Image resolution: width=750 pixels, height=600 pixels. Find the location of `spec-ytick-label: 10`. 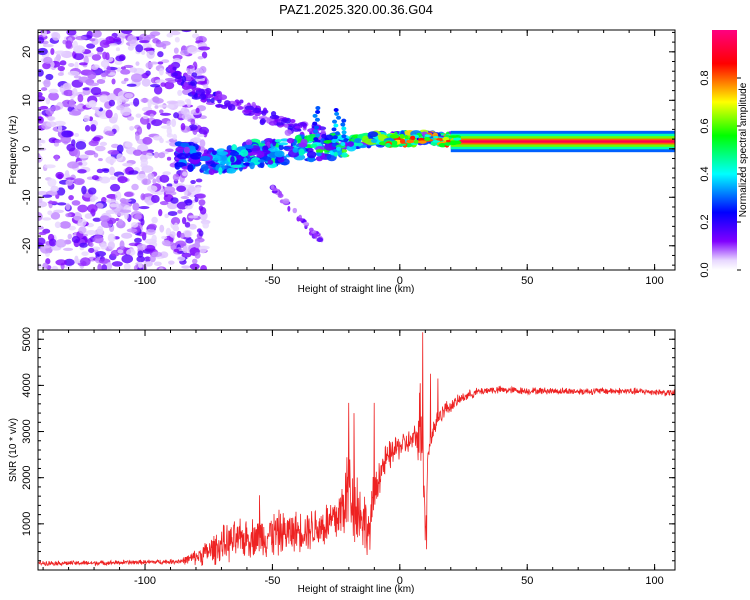

spec-ytick-label: 10 is located at coordinates (27, 100).